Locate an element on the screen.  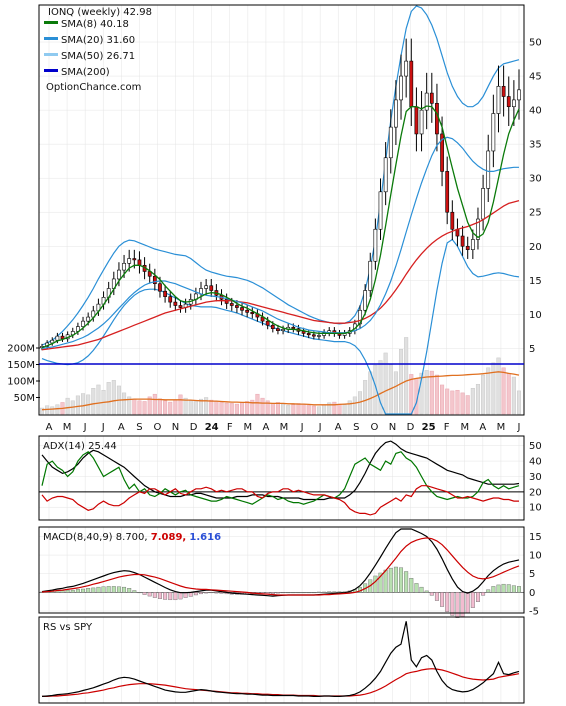
x-tick-label: N is located at coordinates (392, 427).